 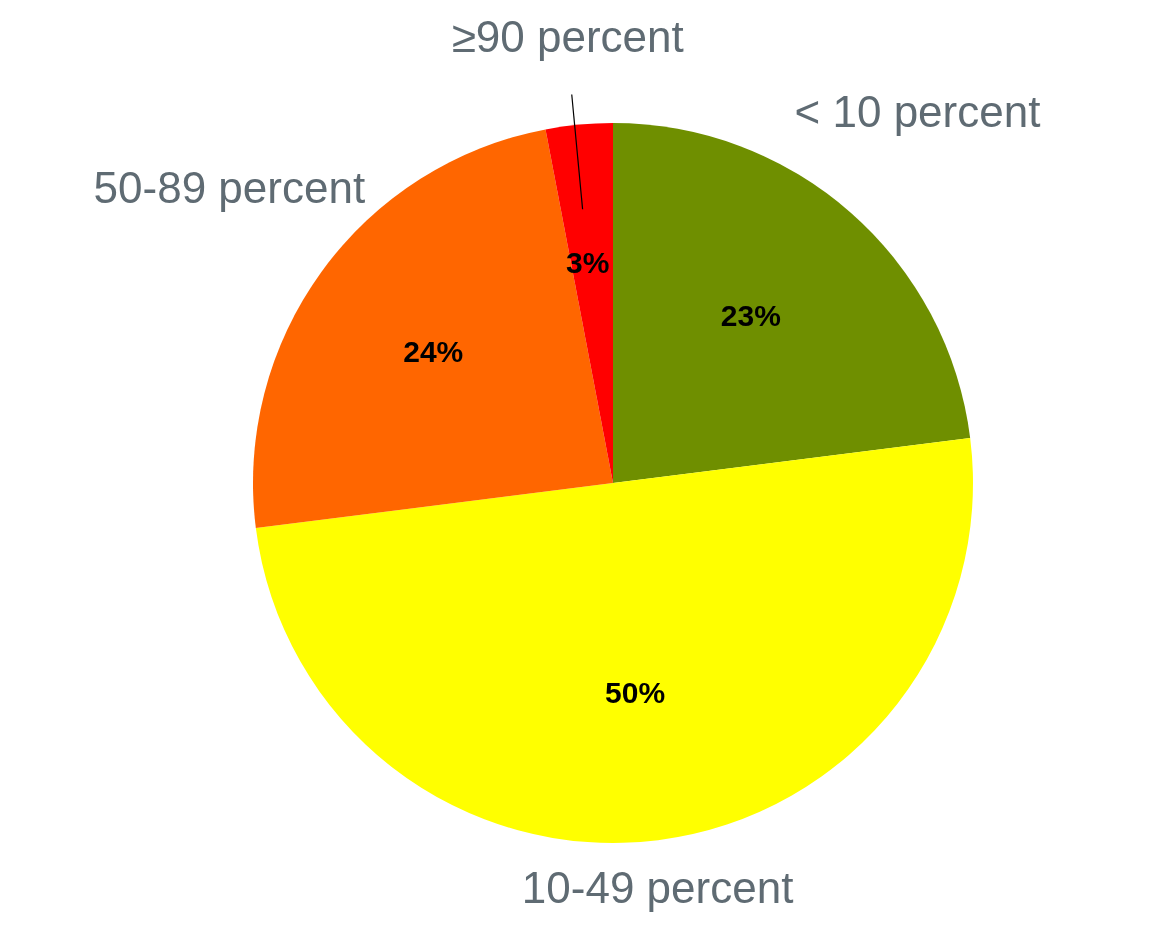 I want to click on data-label: 50%, so click(x=635, y=692).